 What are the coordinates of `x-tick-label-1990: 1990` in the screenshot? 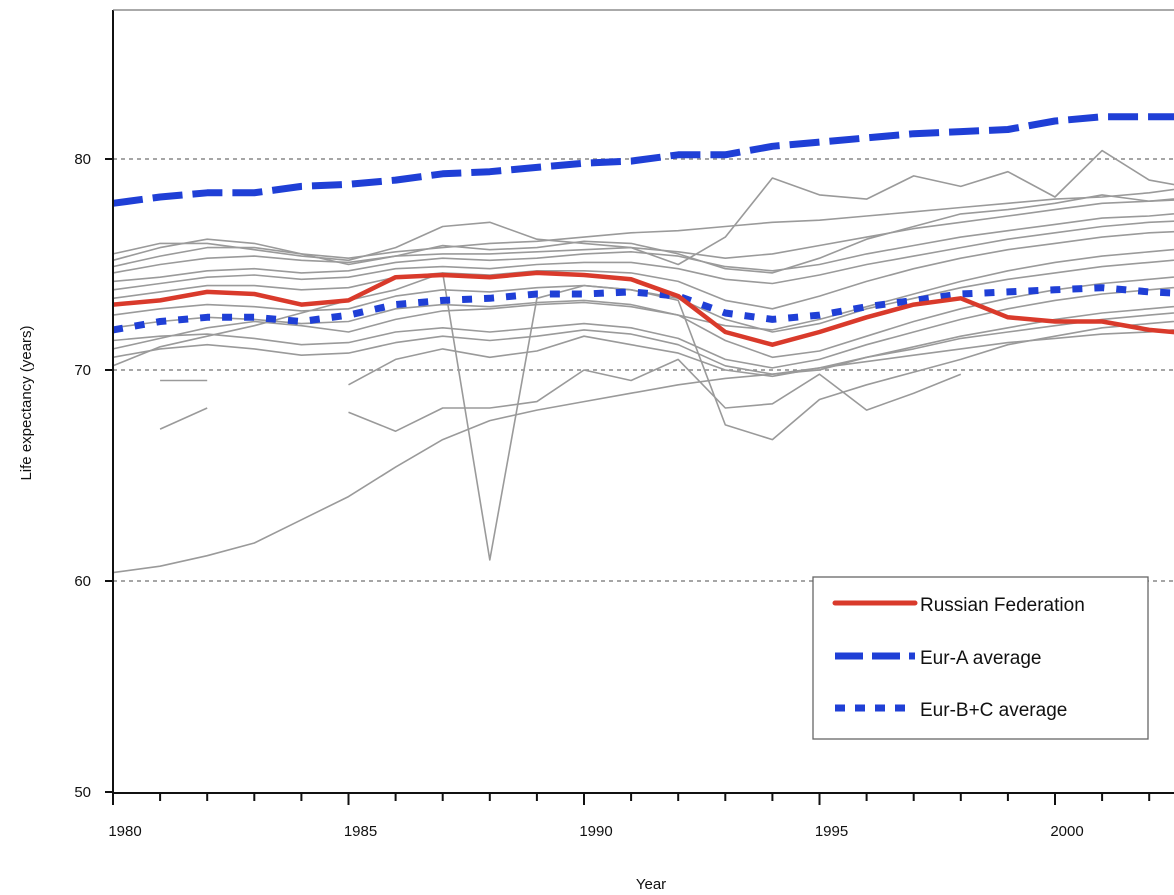 It's located at (595, 831).